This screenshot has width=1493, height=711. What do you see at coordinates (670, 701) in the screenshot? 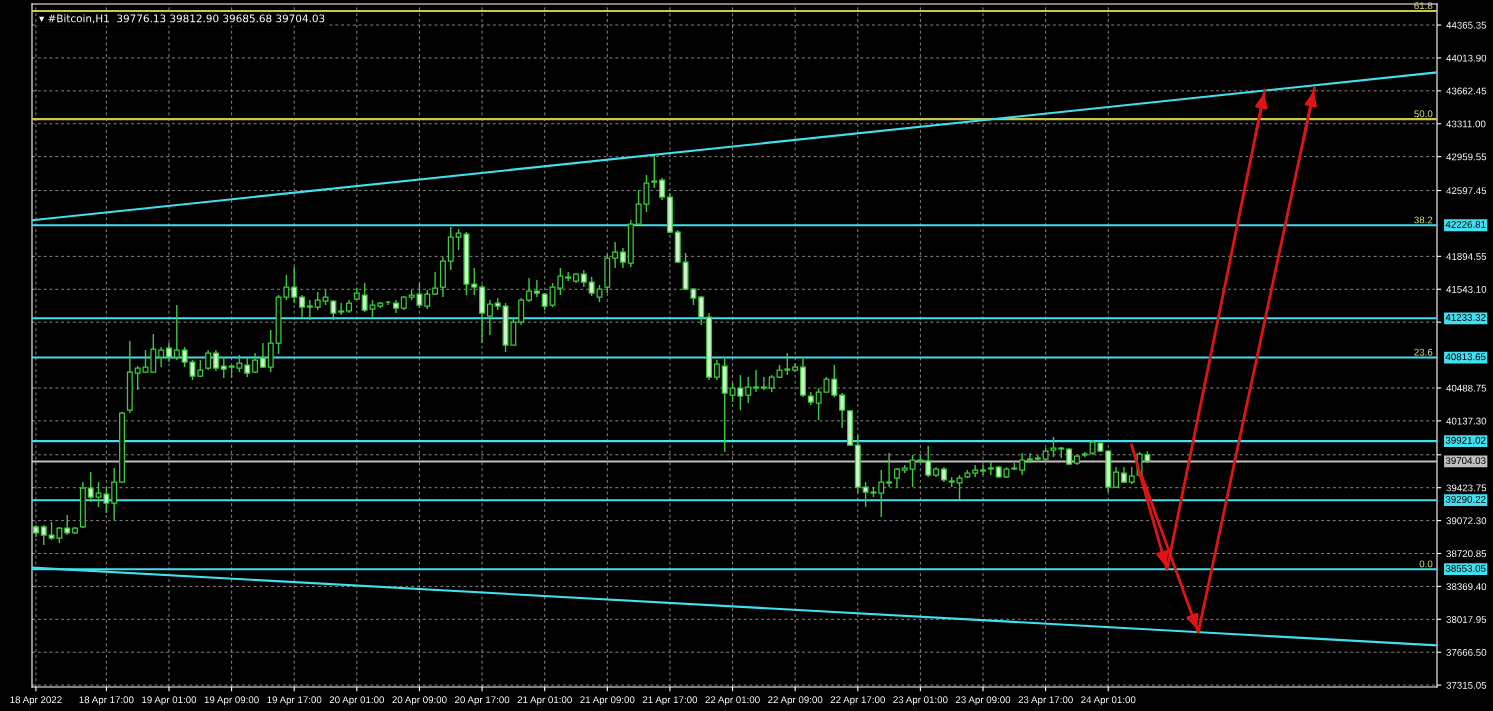
I see `x-tick-label: 21 Apr 17:00` at bounding box center [670, 701].